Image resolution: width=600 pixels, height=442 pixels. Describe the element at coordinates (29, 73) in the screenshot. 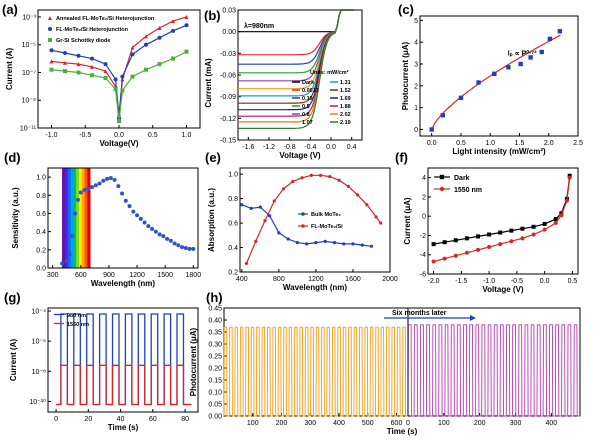

I see `panel-a-ytick-label: 10⁻⁷` at that location.